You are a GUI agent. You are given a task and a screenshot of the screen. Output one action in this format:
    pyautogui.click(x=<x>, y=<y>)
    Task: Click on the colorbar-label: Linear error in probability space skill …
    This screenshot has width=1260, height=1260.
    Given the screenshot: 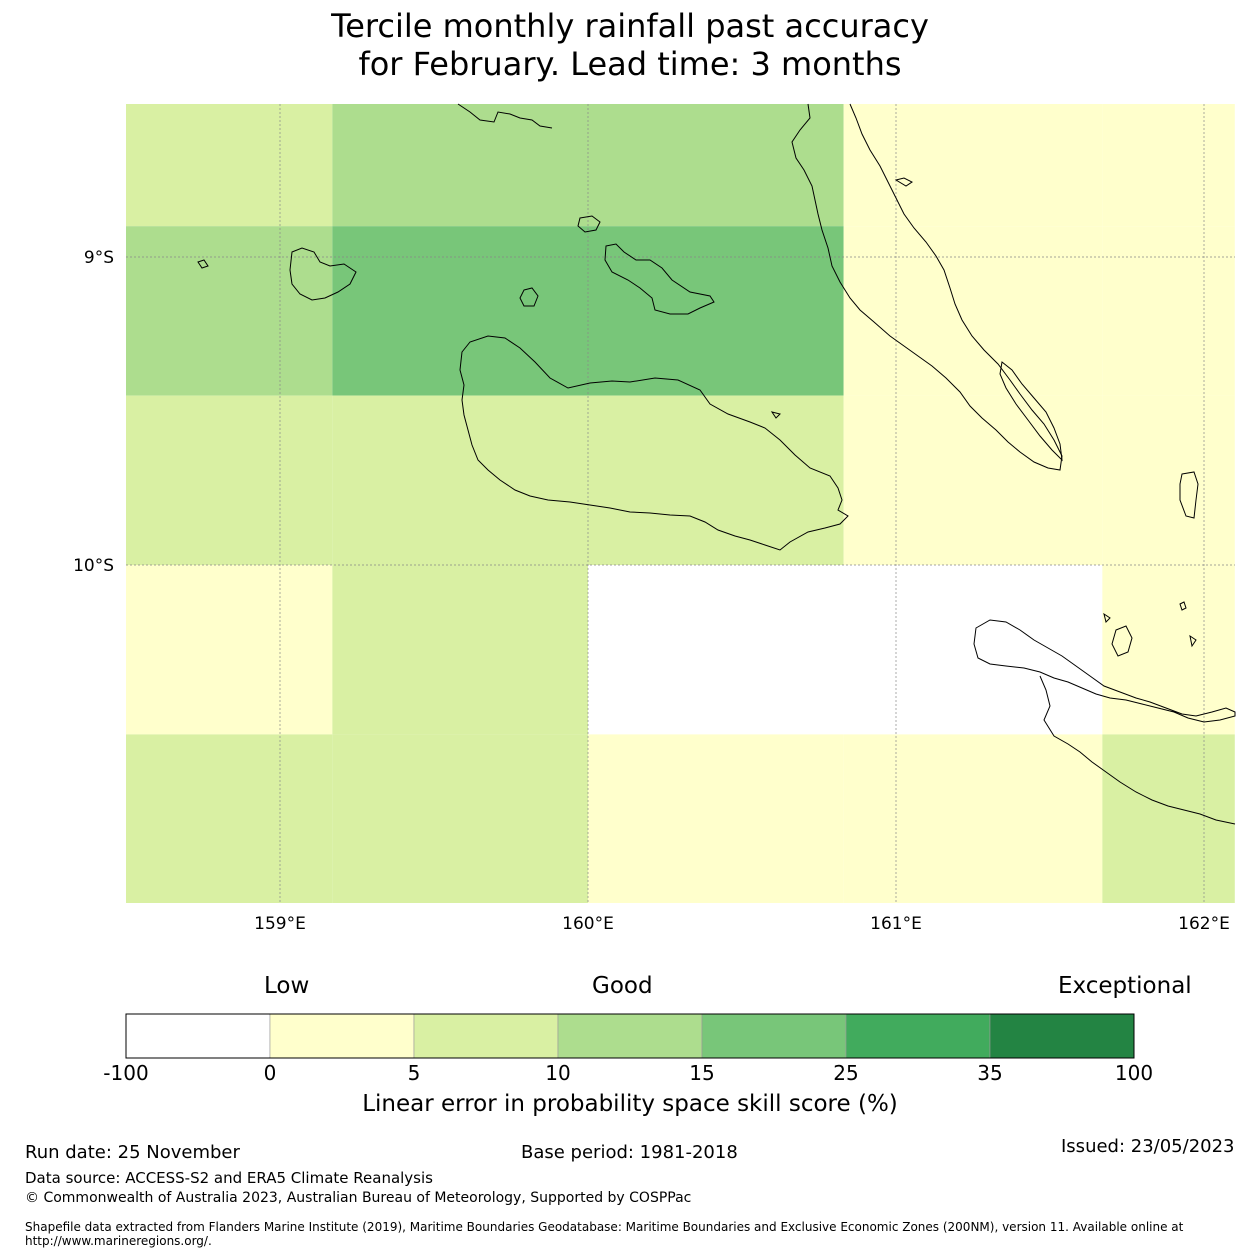 What is the action you would take?
    pyautogui.click(x=630, y=1104)
    